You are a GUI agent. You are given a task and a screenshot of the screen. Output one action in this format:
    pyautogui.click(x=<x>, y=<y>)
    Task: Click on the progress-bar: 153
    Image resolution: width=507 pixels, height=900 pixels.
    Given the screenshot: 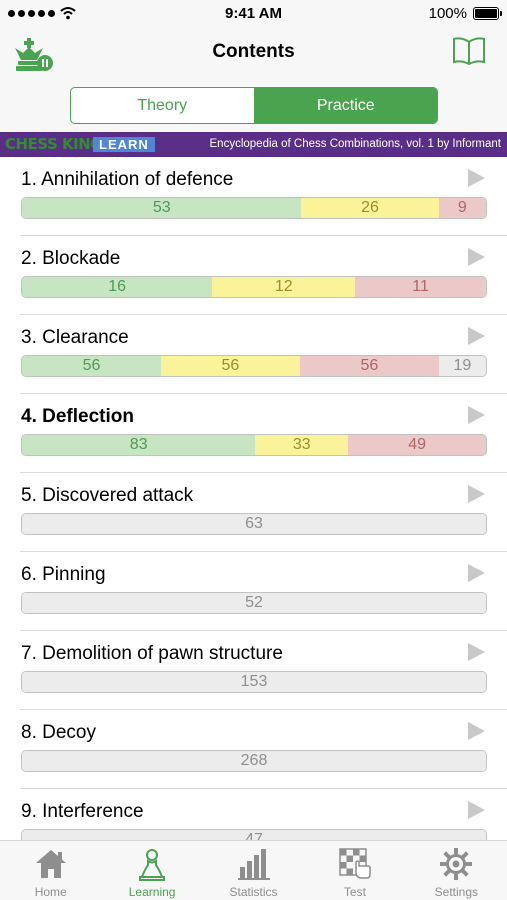 What is the action you would take?
    pyautogui.click(x=254, y=682)
    